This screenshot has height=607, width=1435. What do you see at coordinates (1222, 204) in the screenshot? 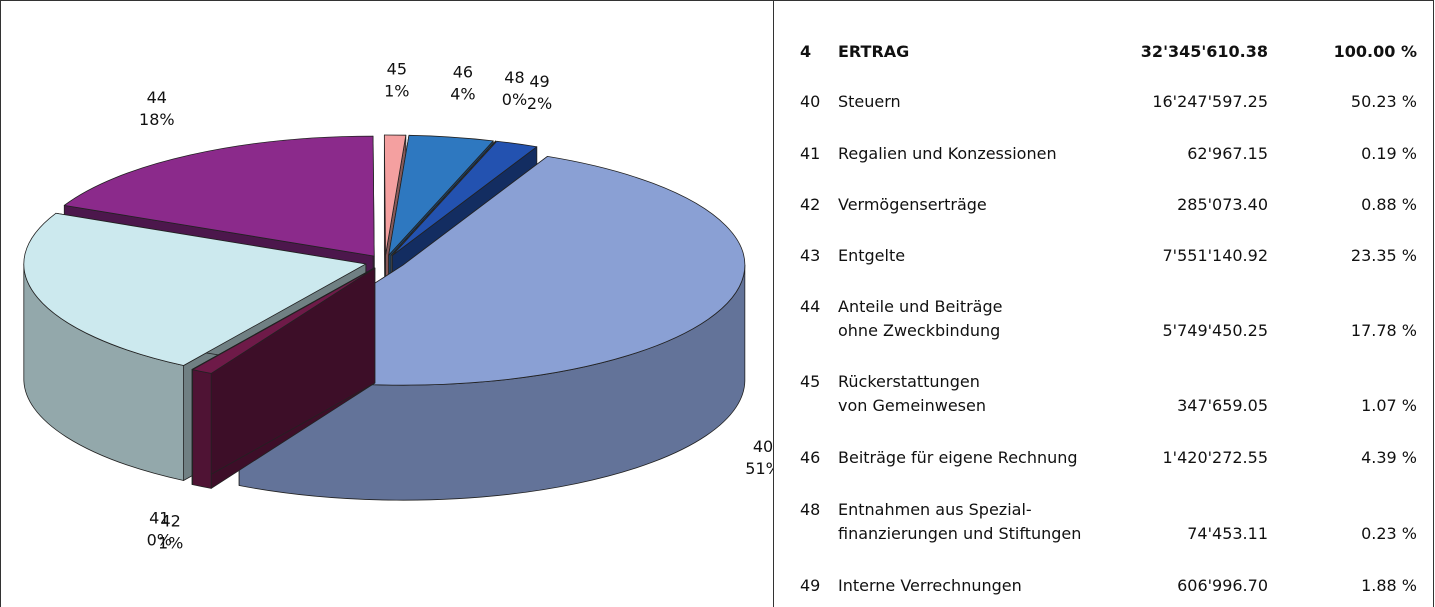
I see `row-amount: 285'073.40` at bounding box center [1222, 204].